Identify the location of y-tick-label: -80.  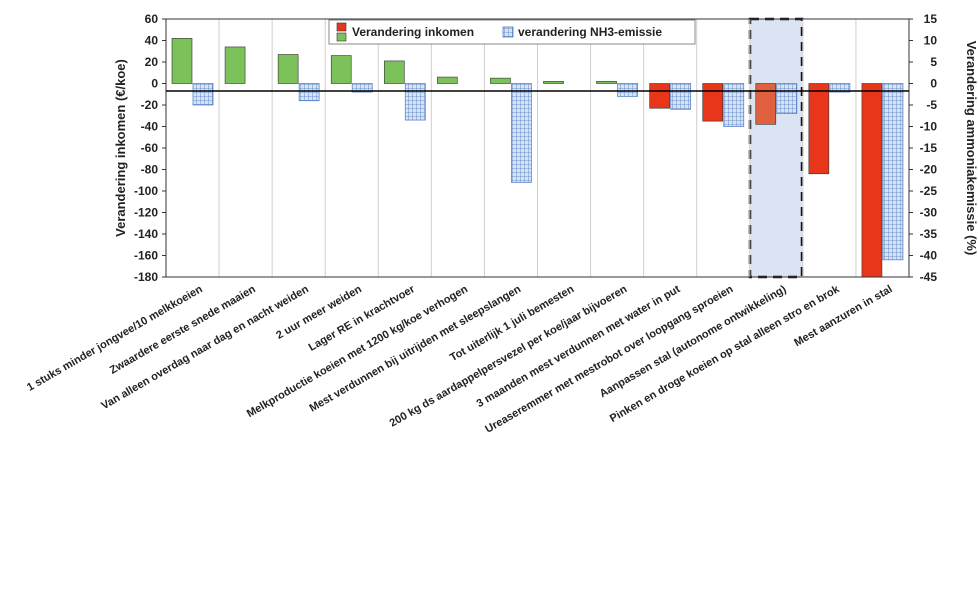
(150, 170).